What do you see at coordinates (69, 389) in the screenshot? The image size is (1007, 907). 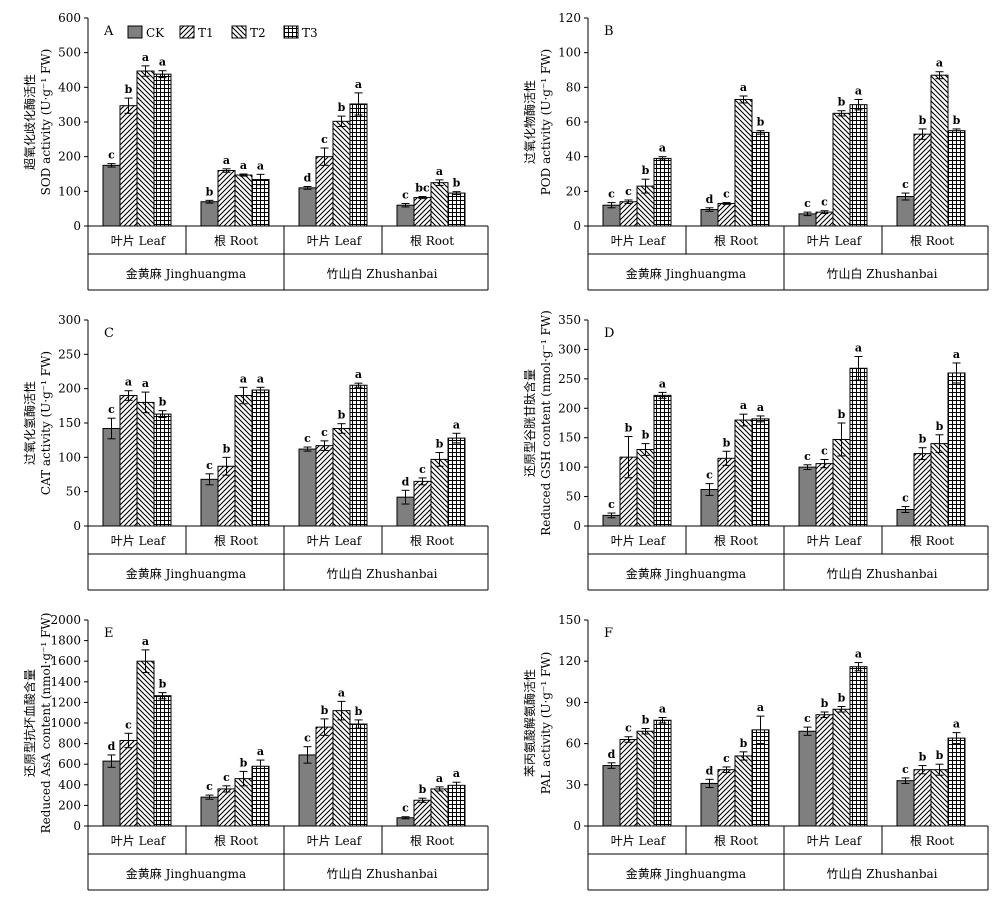 I see `y-tick-label: 200` at bounding box center [69, 389].